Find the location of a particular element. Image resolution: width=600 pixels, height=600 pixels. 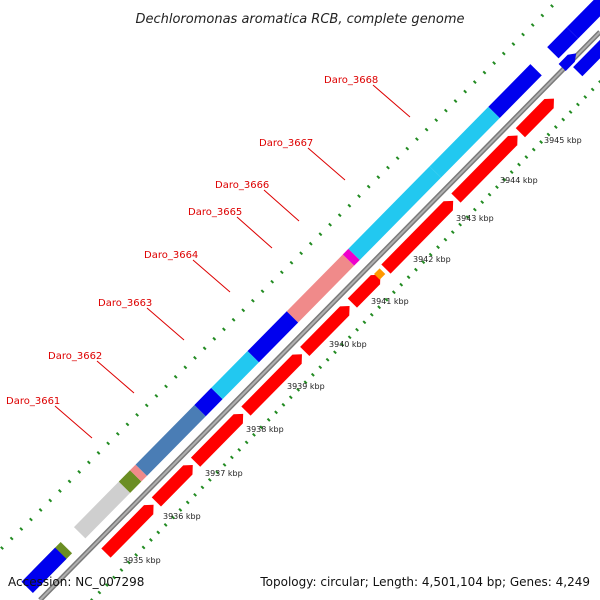

kbp-tick-label: 3935 kbp is located at coordinates (142, 560).